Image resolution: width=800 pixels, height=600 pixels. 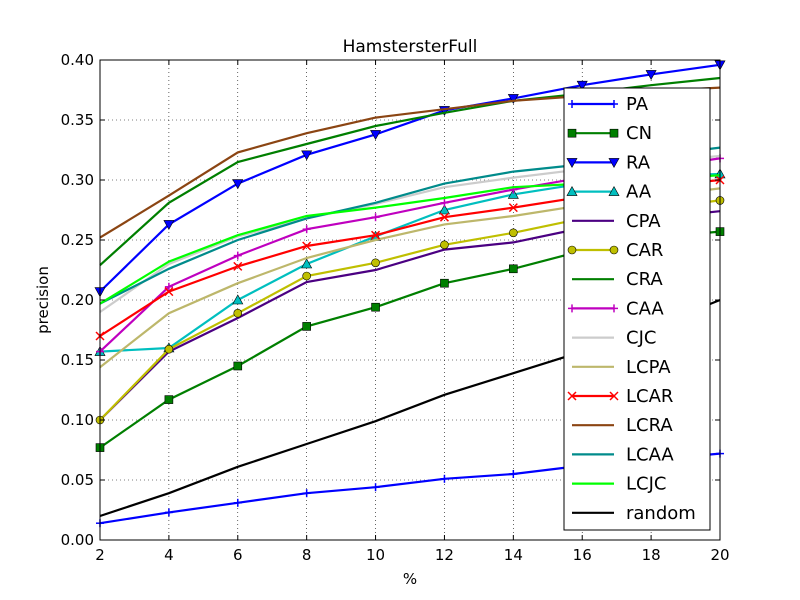 What do you see at coordinates (100, 555) in the screenshot?
I see `x-tick-label: 2` at bounding box center [100, 555].